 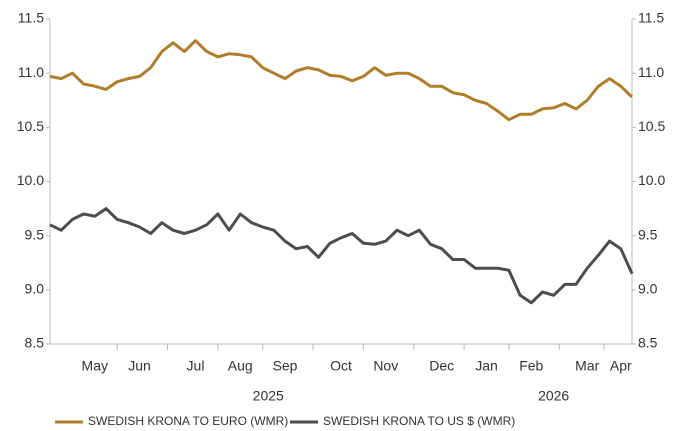 What do you see at coordinates (139, 366) in the screenshot?
I see `x-tick-label: Jun` at bounding box center [139, 366].